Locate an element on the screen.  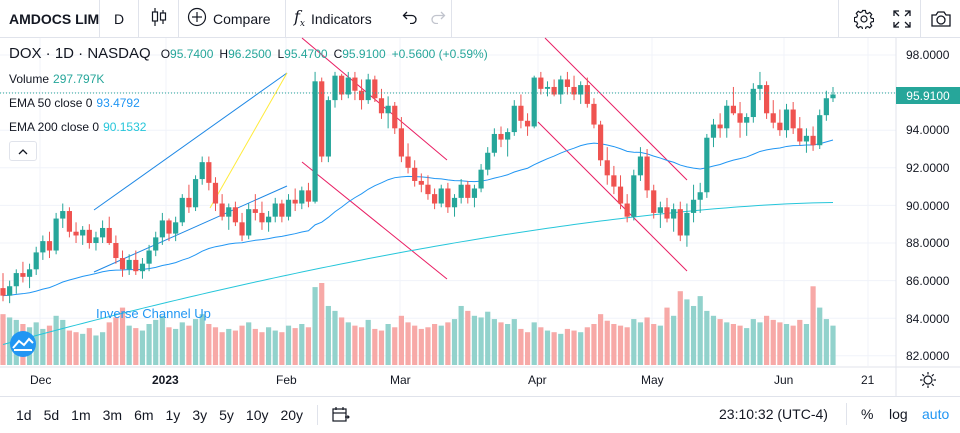
redo-button is located at coordinates (438, 19).